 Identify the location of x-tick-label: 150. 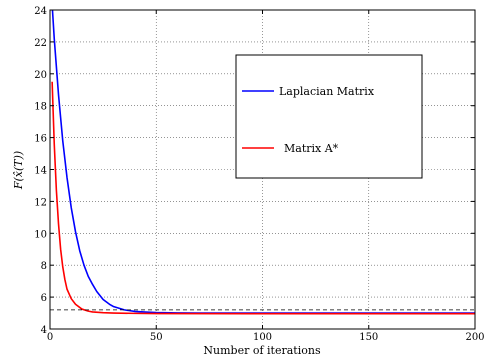
(368, 337).